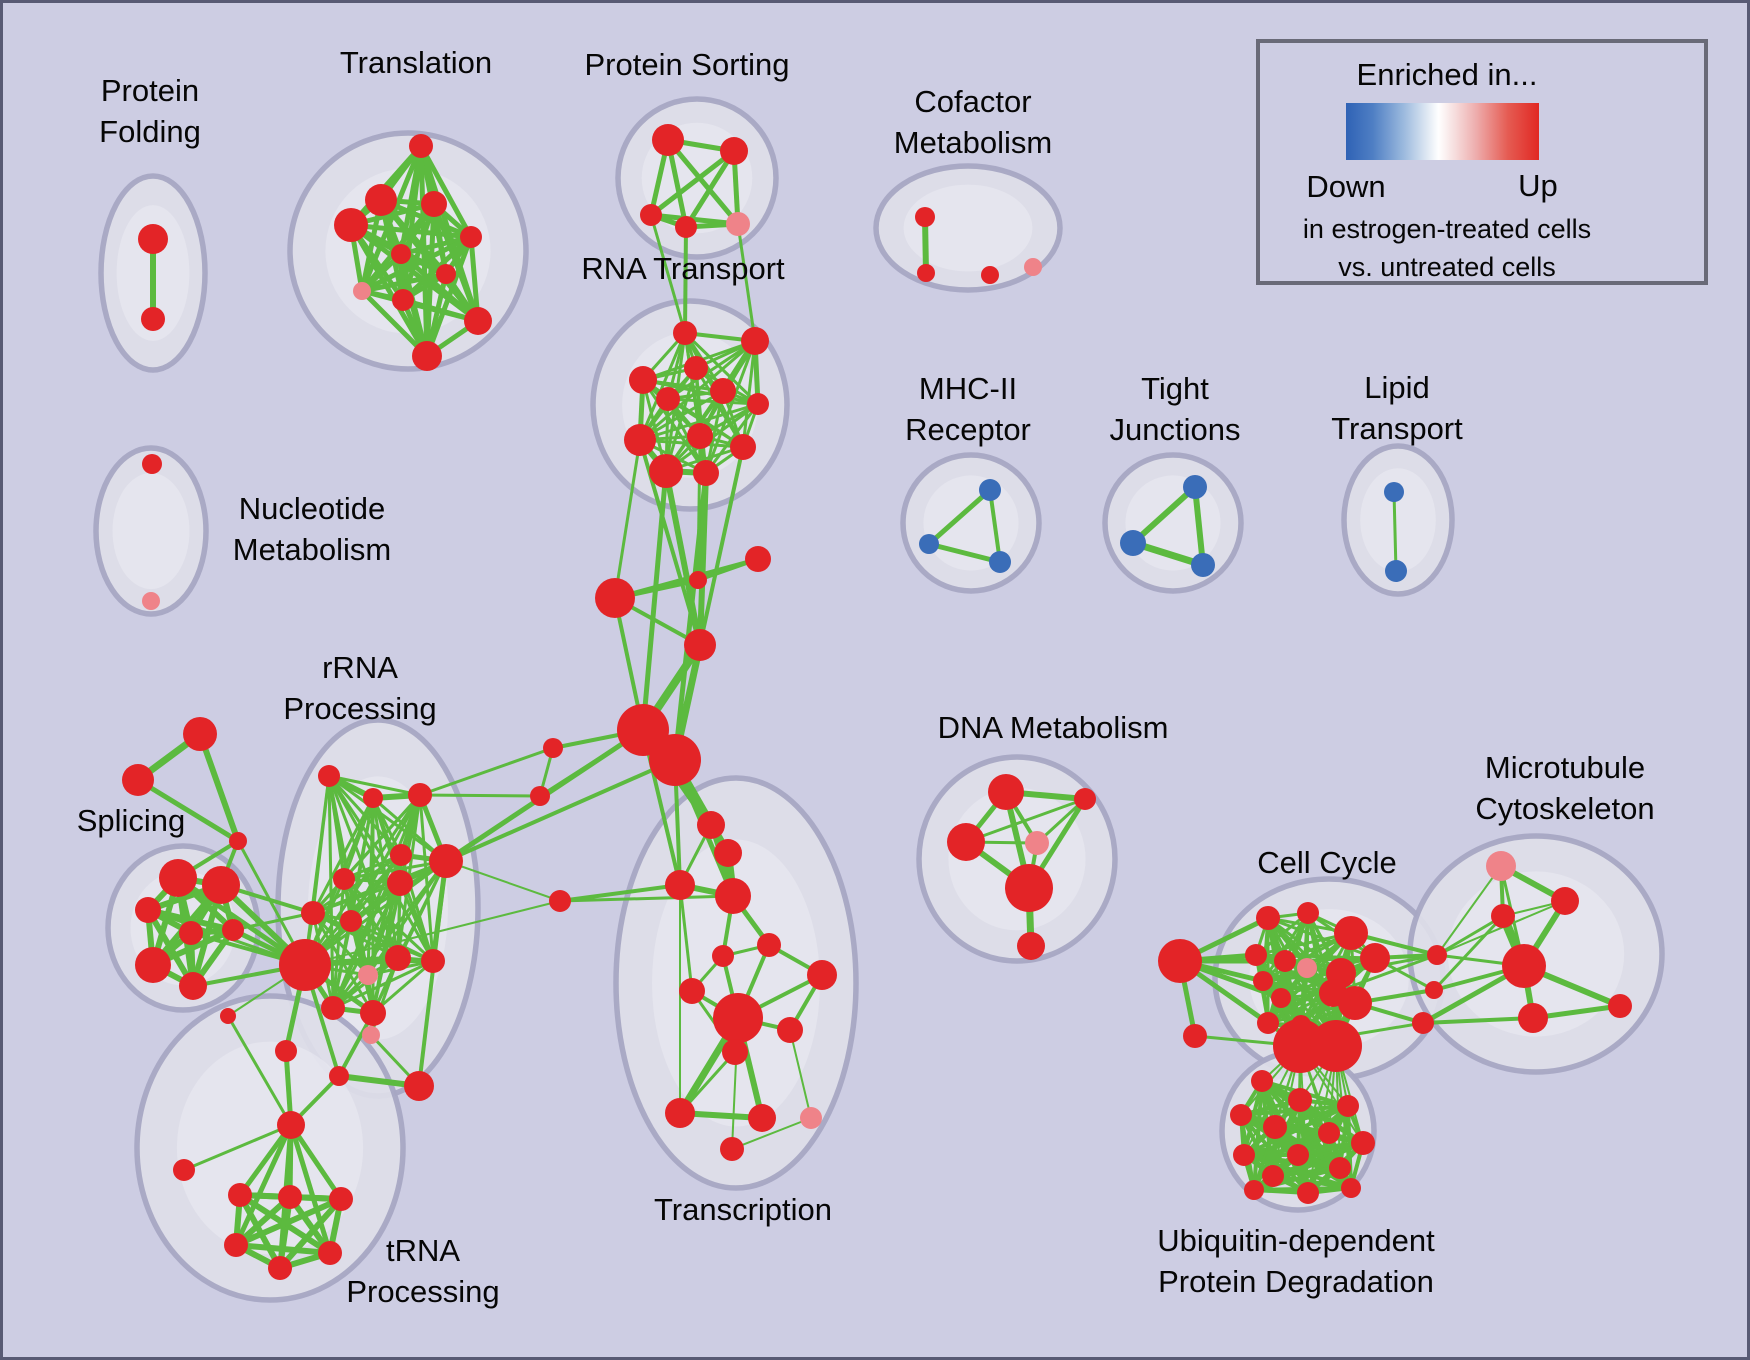 The width and height of the screenshot is (1750, 1360). Describe the element at coordinates (1327, 862) in the screenshot. I see `cluster-label-cell-cycle: Cell Cycle` at that location.